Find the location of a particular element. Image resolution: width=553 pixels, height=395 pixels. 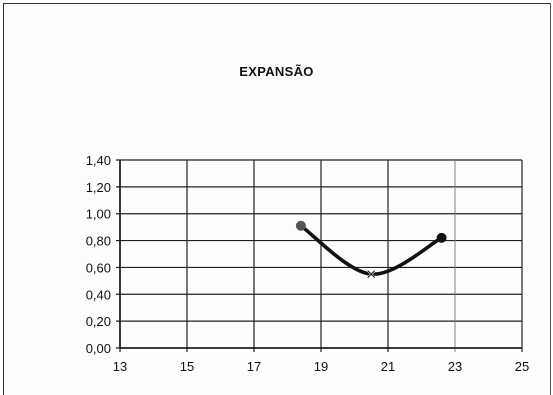

chart-title: EXPANSÃO is located at coordinates (276, 71).